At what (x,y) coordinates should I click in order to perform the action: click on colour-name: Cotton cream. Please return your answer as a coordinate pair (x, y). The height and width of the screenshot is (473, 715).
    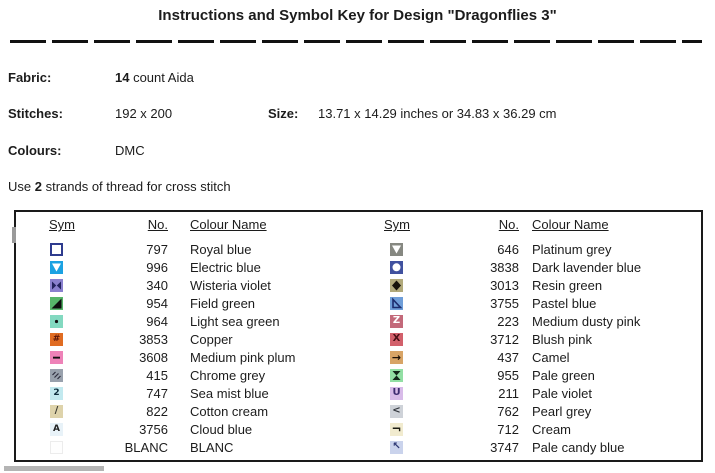
    Looking at the image, I should click on (229, 411).